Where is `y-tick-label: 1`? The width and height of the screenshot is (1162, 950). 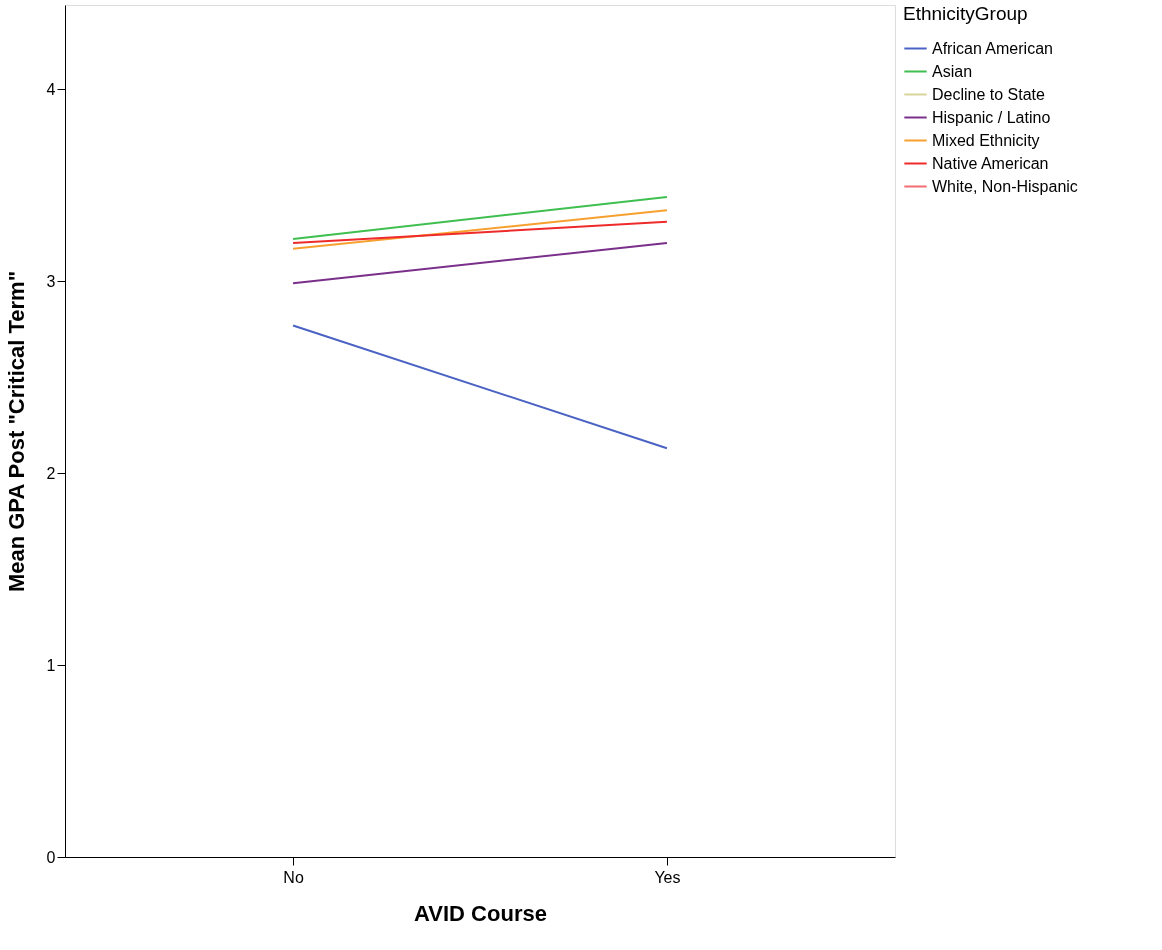 y-tick-label: 1 is located at coordinates (51, 665).